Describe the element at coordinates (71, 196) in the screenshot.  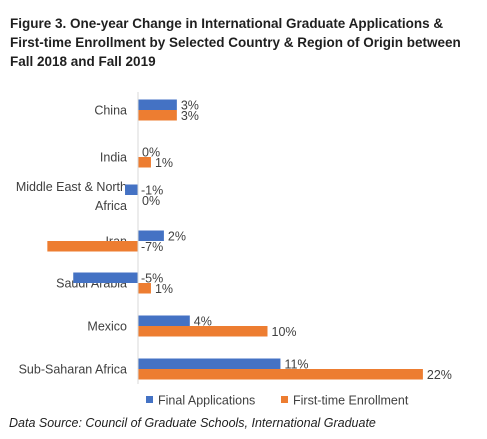
I see `category-label: Middle East & North Africa` at that location.